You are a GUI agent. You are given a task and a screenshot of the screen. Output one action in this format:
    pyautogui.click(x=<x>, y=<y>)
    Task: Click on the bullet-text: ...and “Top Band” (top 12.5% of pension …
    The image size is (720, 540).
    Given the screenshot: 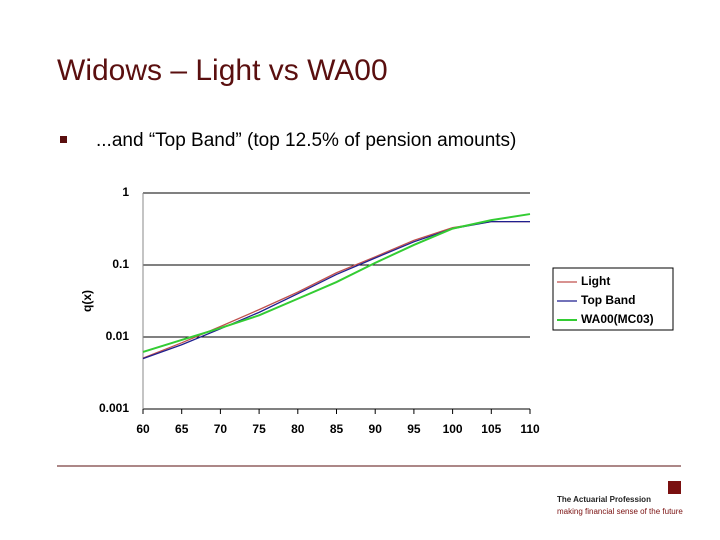 What is the action you would take?
    pyautogui.click(x=306, y=140)
    